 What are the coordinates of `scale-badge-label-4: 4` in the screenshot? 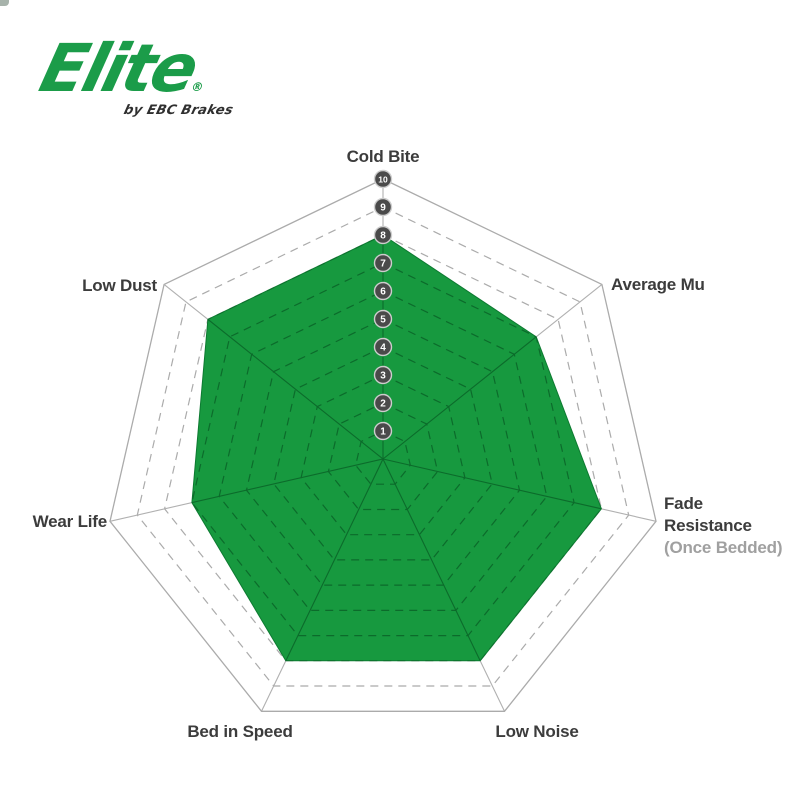 It's located at (383, 348).